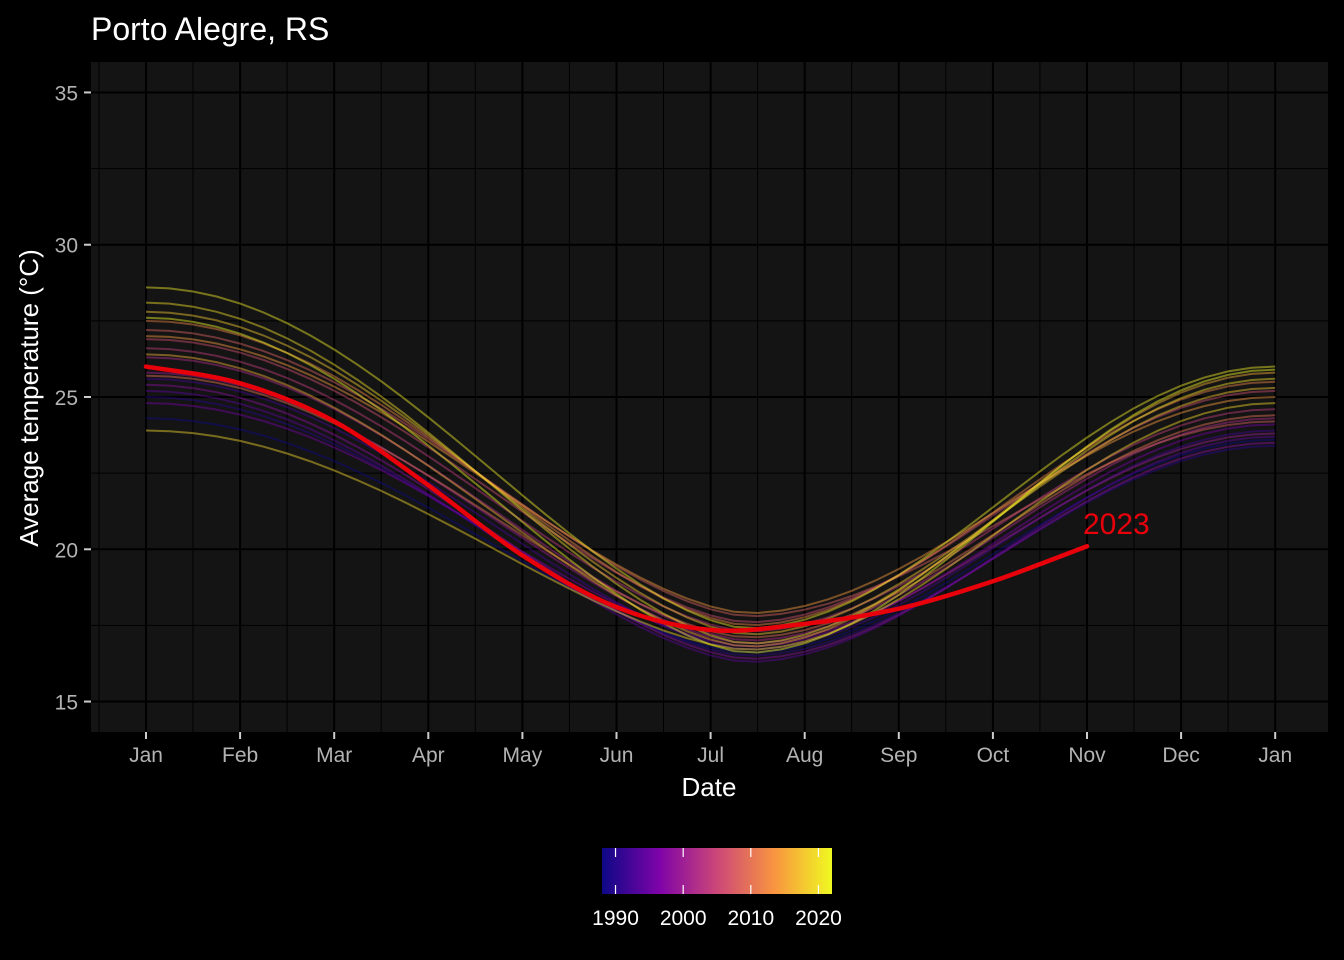 This screenshot has width=1344, height=960. Describe the element at coordinates (818, 918) in the screenshot. I see `colorbar-label: 2020` at that location.